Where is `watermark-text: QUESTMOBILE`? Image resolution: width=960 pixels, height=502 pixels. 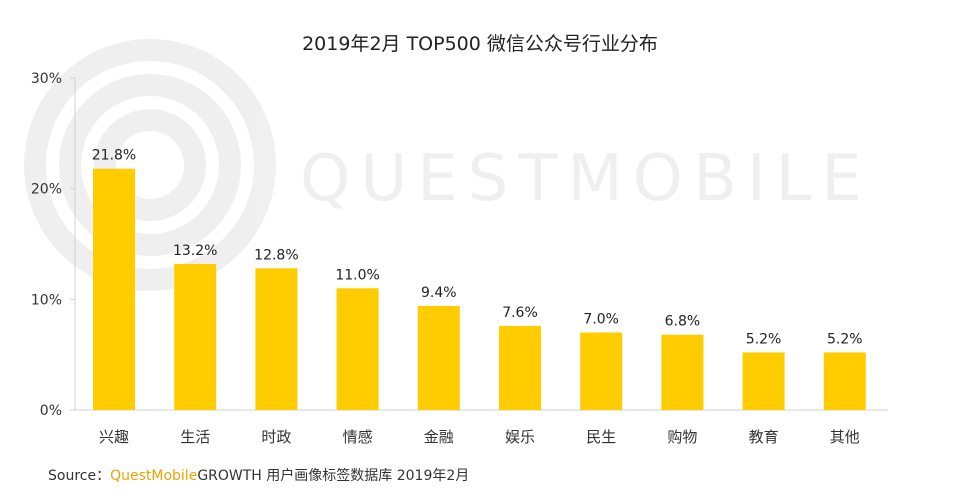
watermark-text: QUESTMOBILE is located at coordinates (586, 179).